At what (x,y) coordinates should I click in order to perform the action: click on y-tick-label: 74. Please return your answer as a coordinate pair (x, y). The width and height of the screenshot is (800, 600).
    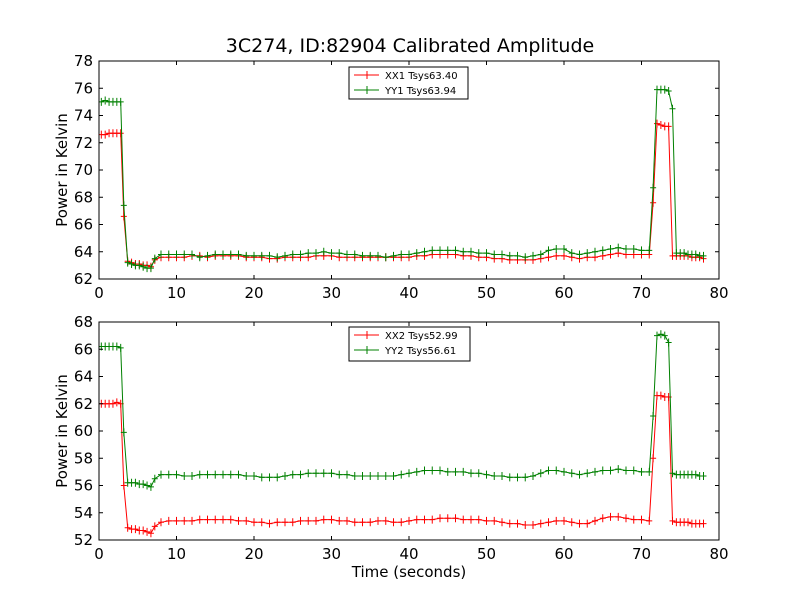
    Looking at the image, I should click on (83, 116).